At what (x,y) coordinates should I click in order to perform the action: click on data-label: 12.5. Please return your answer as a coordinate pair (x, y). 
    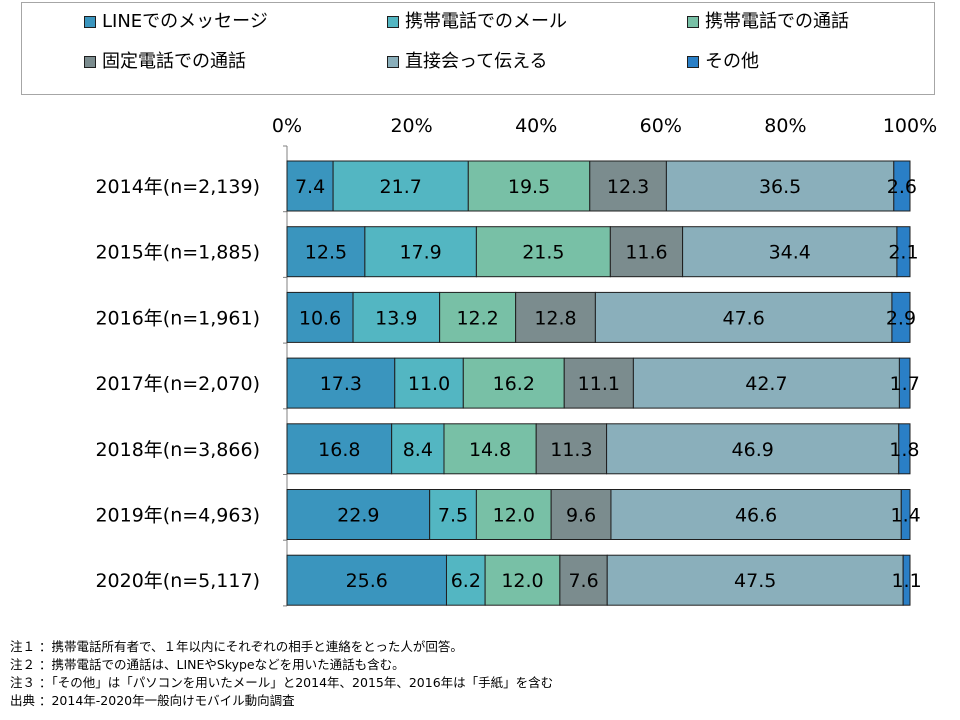
    Looking at the image, I should click on (326, 253).